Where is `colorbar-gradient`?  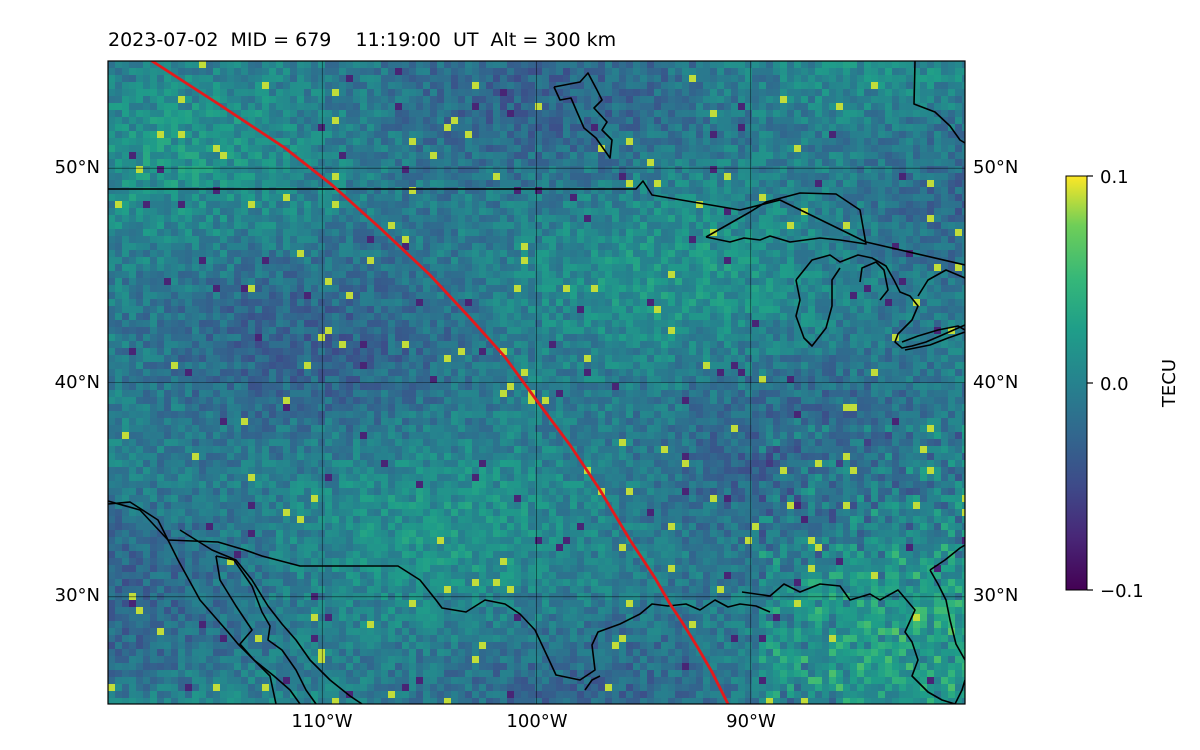
colorbar-gradient is located at coordinates (1076, 383).